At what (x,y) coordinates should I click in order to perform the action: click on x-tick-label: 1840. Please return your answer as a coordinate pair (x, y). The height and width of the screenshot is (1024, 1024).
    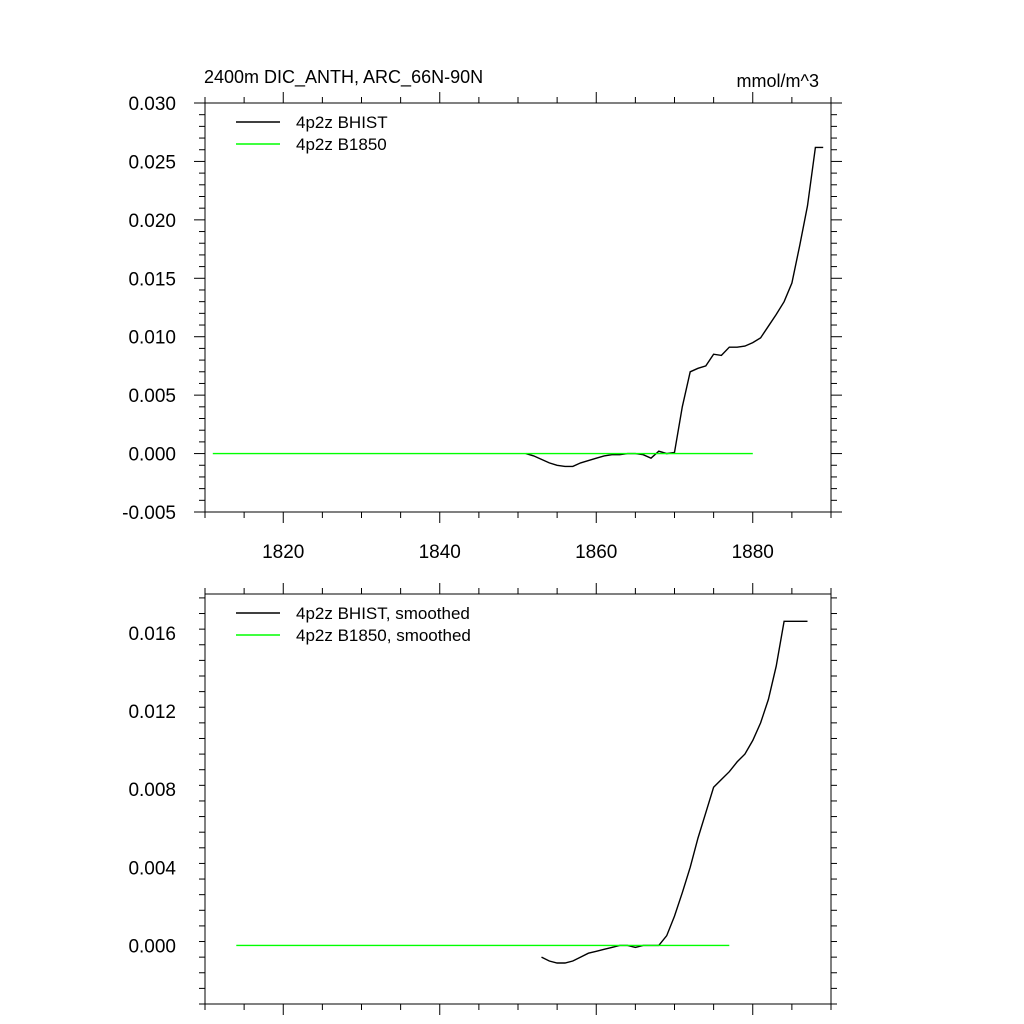
    Looking at the image, I should click on (440, 552).